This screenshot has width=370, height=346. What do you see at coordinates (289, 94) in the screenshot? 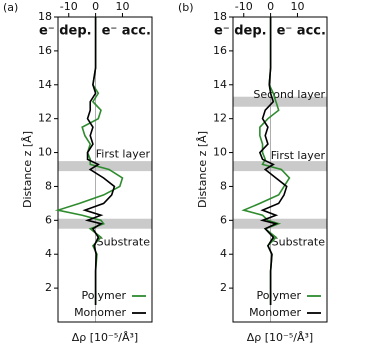
I see `layer-label: Second layer` at bounding box center [289, 94].